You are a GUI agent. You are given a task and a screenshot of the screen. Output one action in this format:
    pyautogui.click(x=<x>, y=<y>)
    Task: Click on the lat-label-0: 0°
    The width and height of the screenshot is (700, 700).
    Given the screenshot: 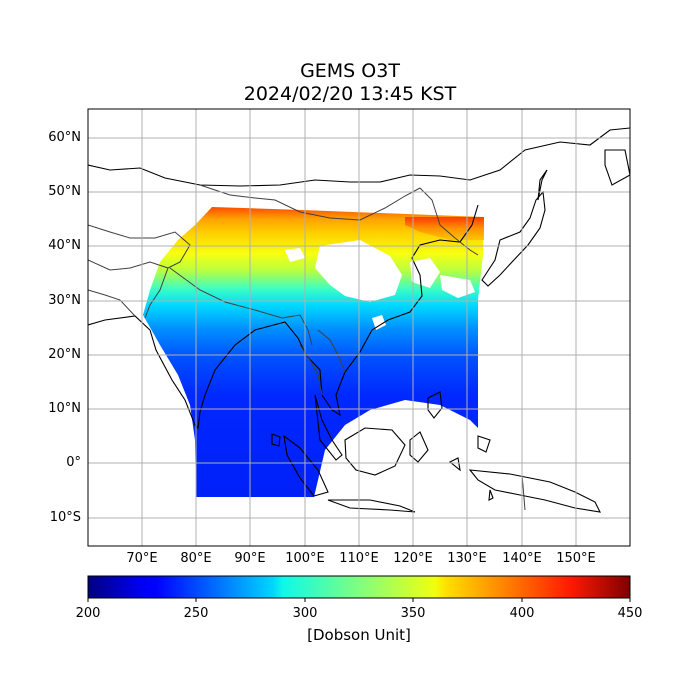 What is the action you would take?
    pyautogui.click(x=73, y=462)
    